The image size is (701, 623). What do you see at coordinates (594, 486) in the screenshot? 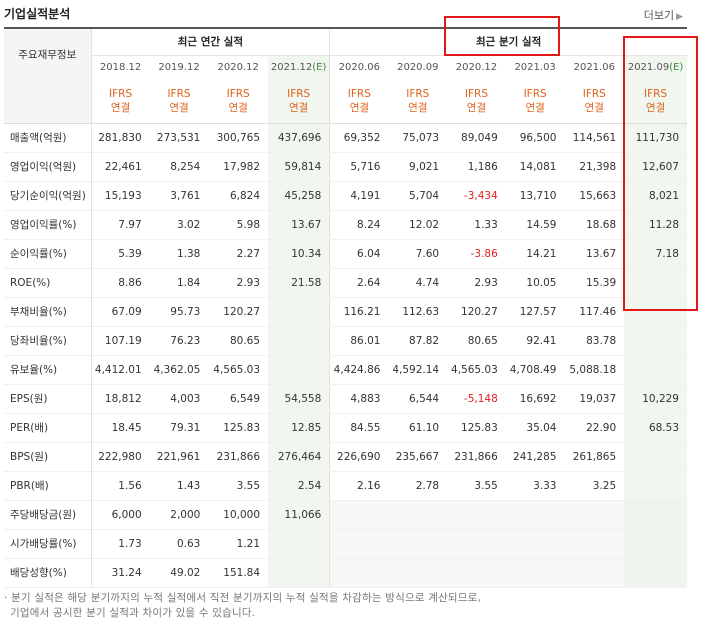
I see `table-cell: 3.25` at bounding box center [594, 486].